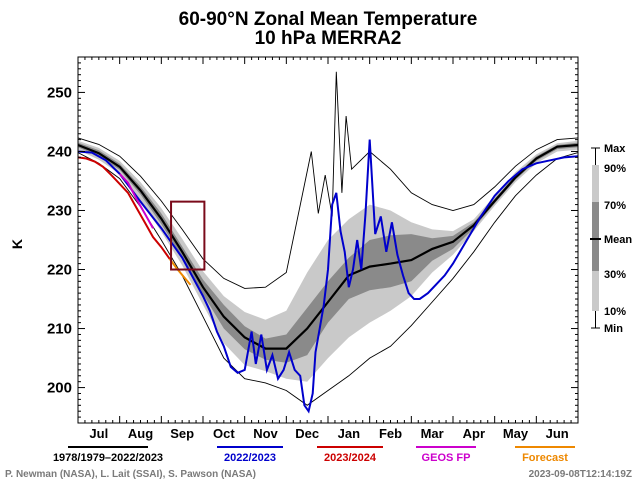 This screenshot has height=487, width=640. I want to click on y-tick-label: 220, so click(59, 270).